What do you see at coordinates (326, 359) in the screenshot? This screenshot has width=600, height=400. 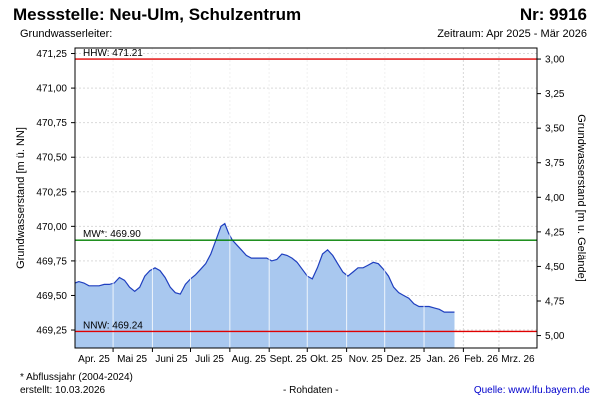 I see `x-tick-label: Okt. 25` at bounding box center [326, 359].